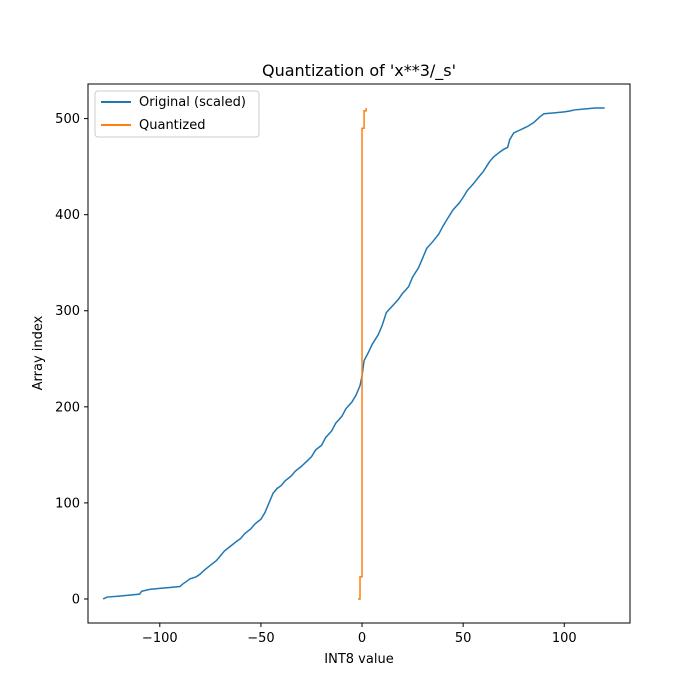 The image size is (700, 700). I want to click on legend-label-quantized: Quantized, so click(172, 125).